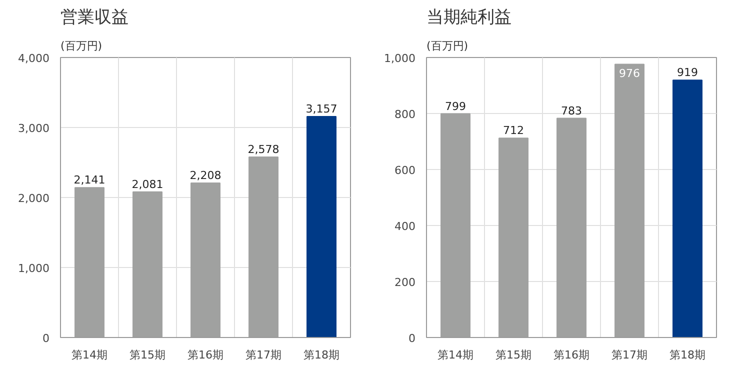  I want to click on data-label: 3,157, so click(322, 109).